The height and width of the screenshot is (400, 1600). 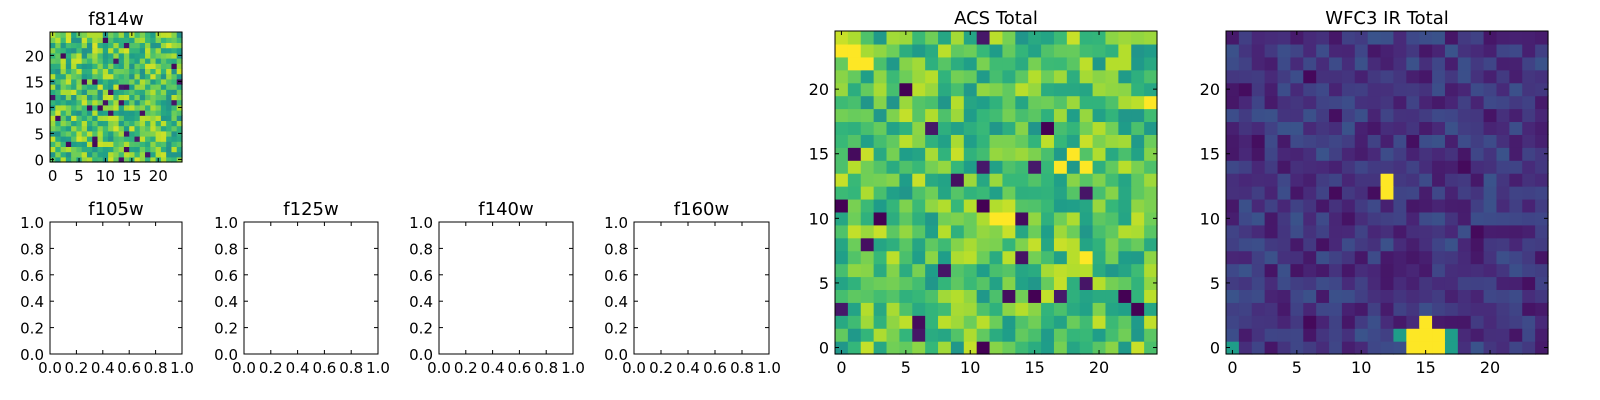 What do you see at coordinates (32, 355) in the screenshot?
I see `y-tick-label: 0.0` at bounding box center [32, 355].